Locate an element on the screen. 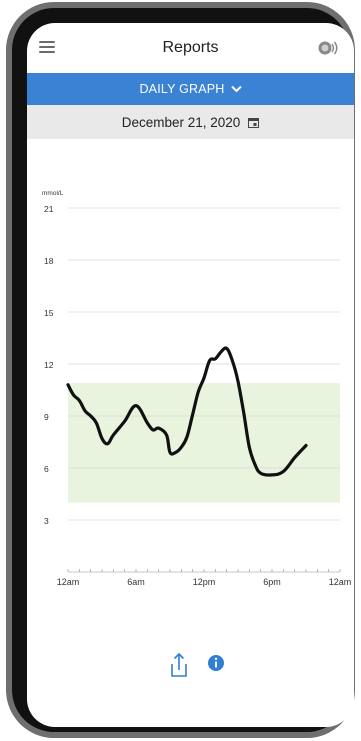 This screenshot has height=741, width=361. y-tick-label: 6 is located at coordinates (46, 469).